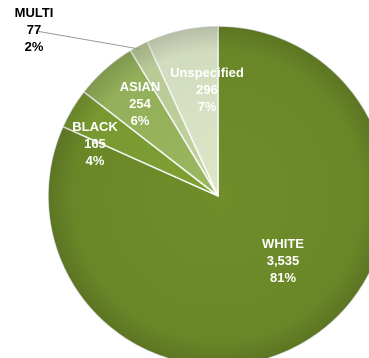 The width and height of the screenshot is (369, 358). Describe the element at coordinates (283, 260) in the screenshot. I see `slice-label-white: WHITE 3,535 81%` at that location.